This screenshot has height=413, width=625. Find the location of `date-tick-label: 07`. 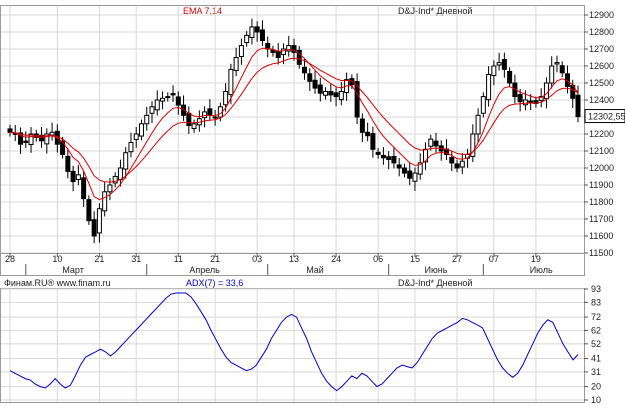

date-tick-label: 07 is located at coordinates (494, 259).